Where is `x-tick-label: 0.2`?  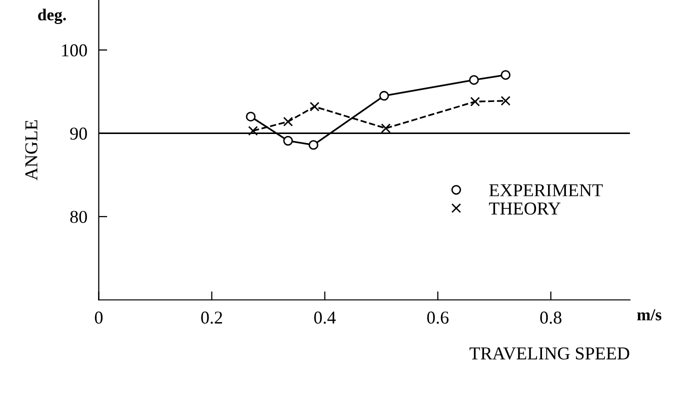 x-tick-label: 0.2 is located at coordinates (211, 318).